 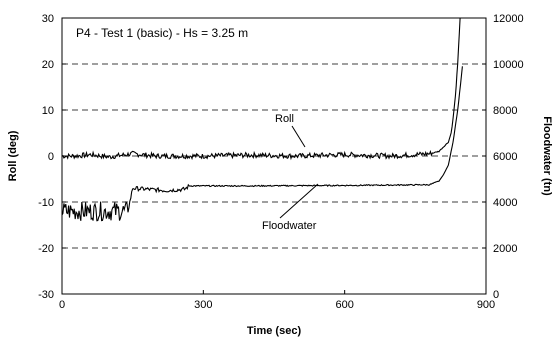 What do you see at coordinates (505, 249) in the screenshot?
I see `y-right-tick-label: 2000` at bounding box center [505, 249].